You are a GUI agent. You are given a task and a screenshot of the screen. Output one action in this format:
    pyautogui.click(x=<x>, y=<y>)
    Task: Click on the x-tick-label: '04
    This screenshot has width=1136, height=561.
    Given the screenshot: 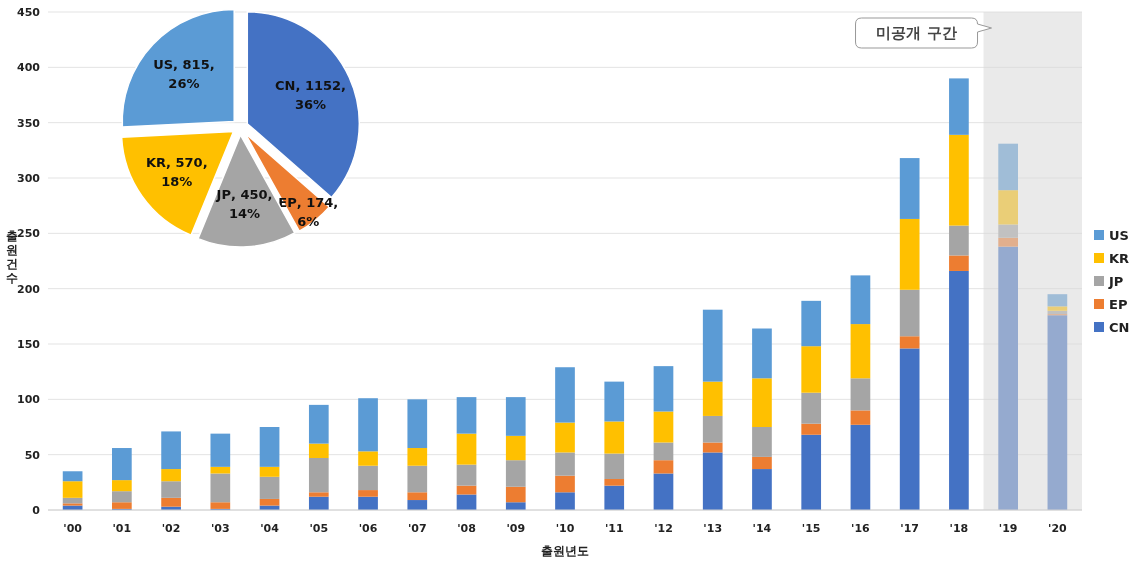 What is the action you would take?
    pyautogui.click(x=270, y=528)
    